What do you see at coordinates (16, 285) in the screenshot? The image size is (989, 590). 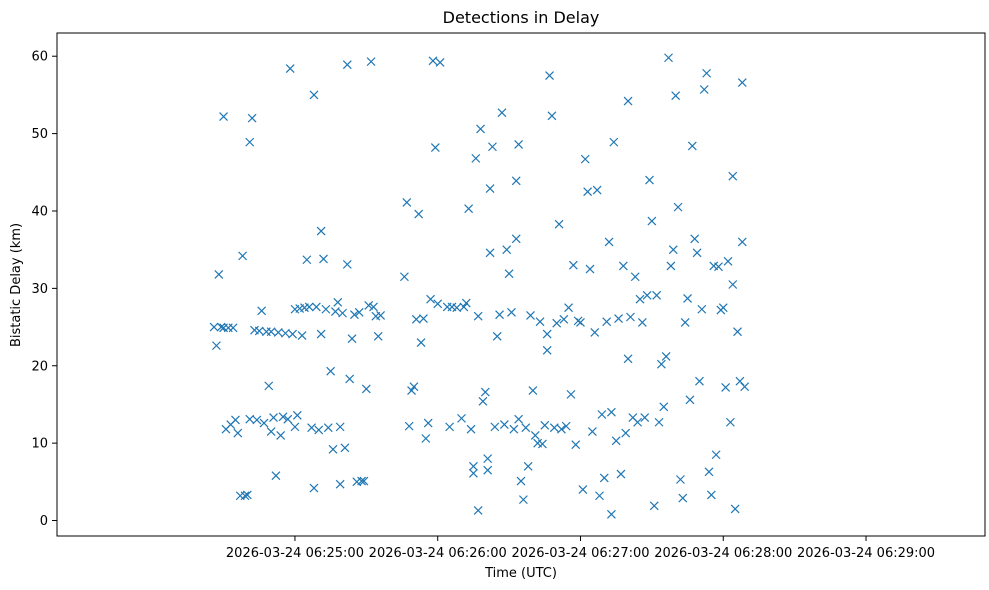 I see `y-axis-label: Bistatic Delay (km)` at bounding box center [16, 285].